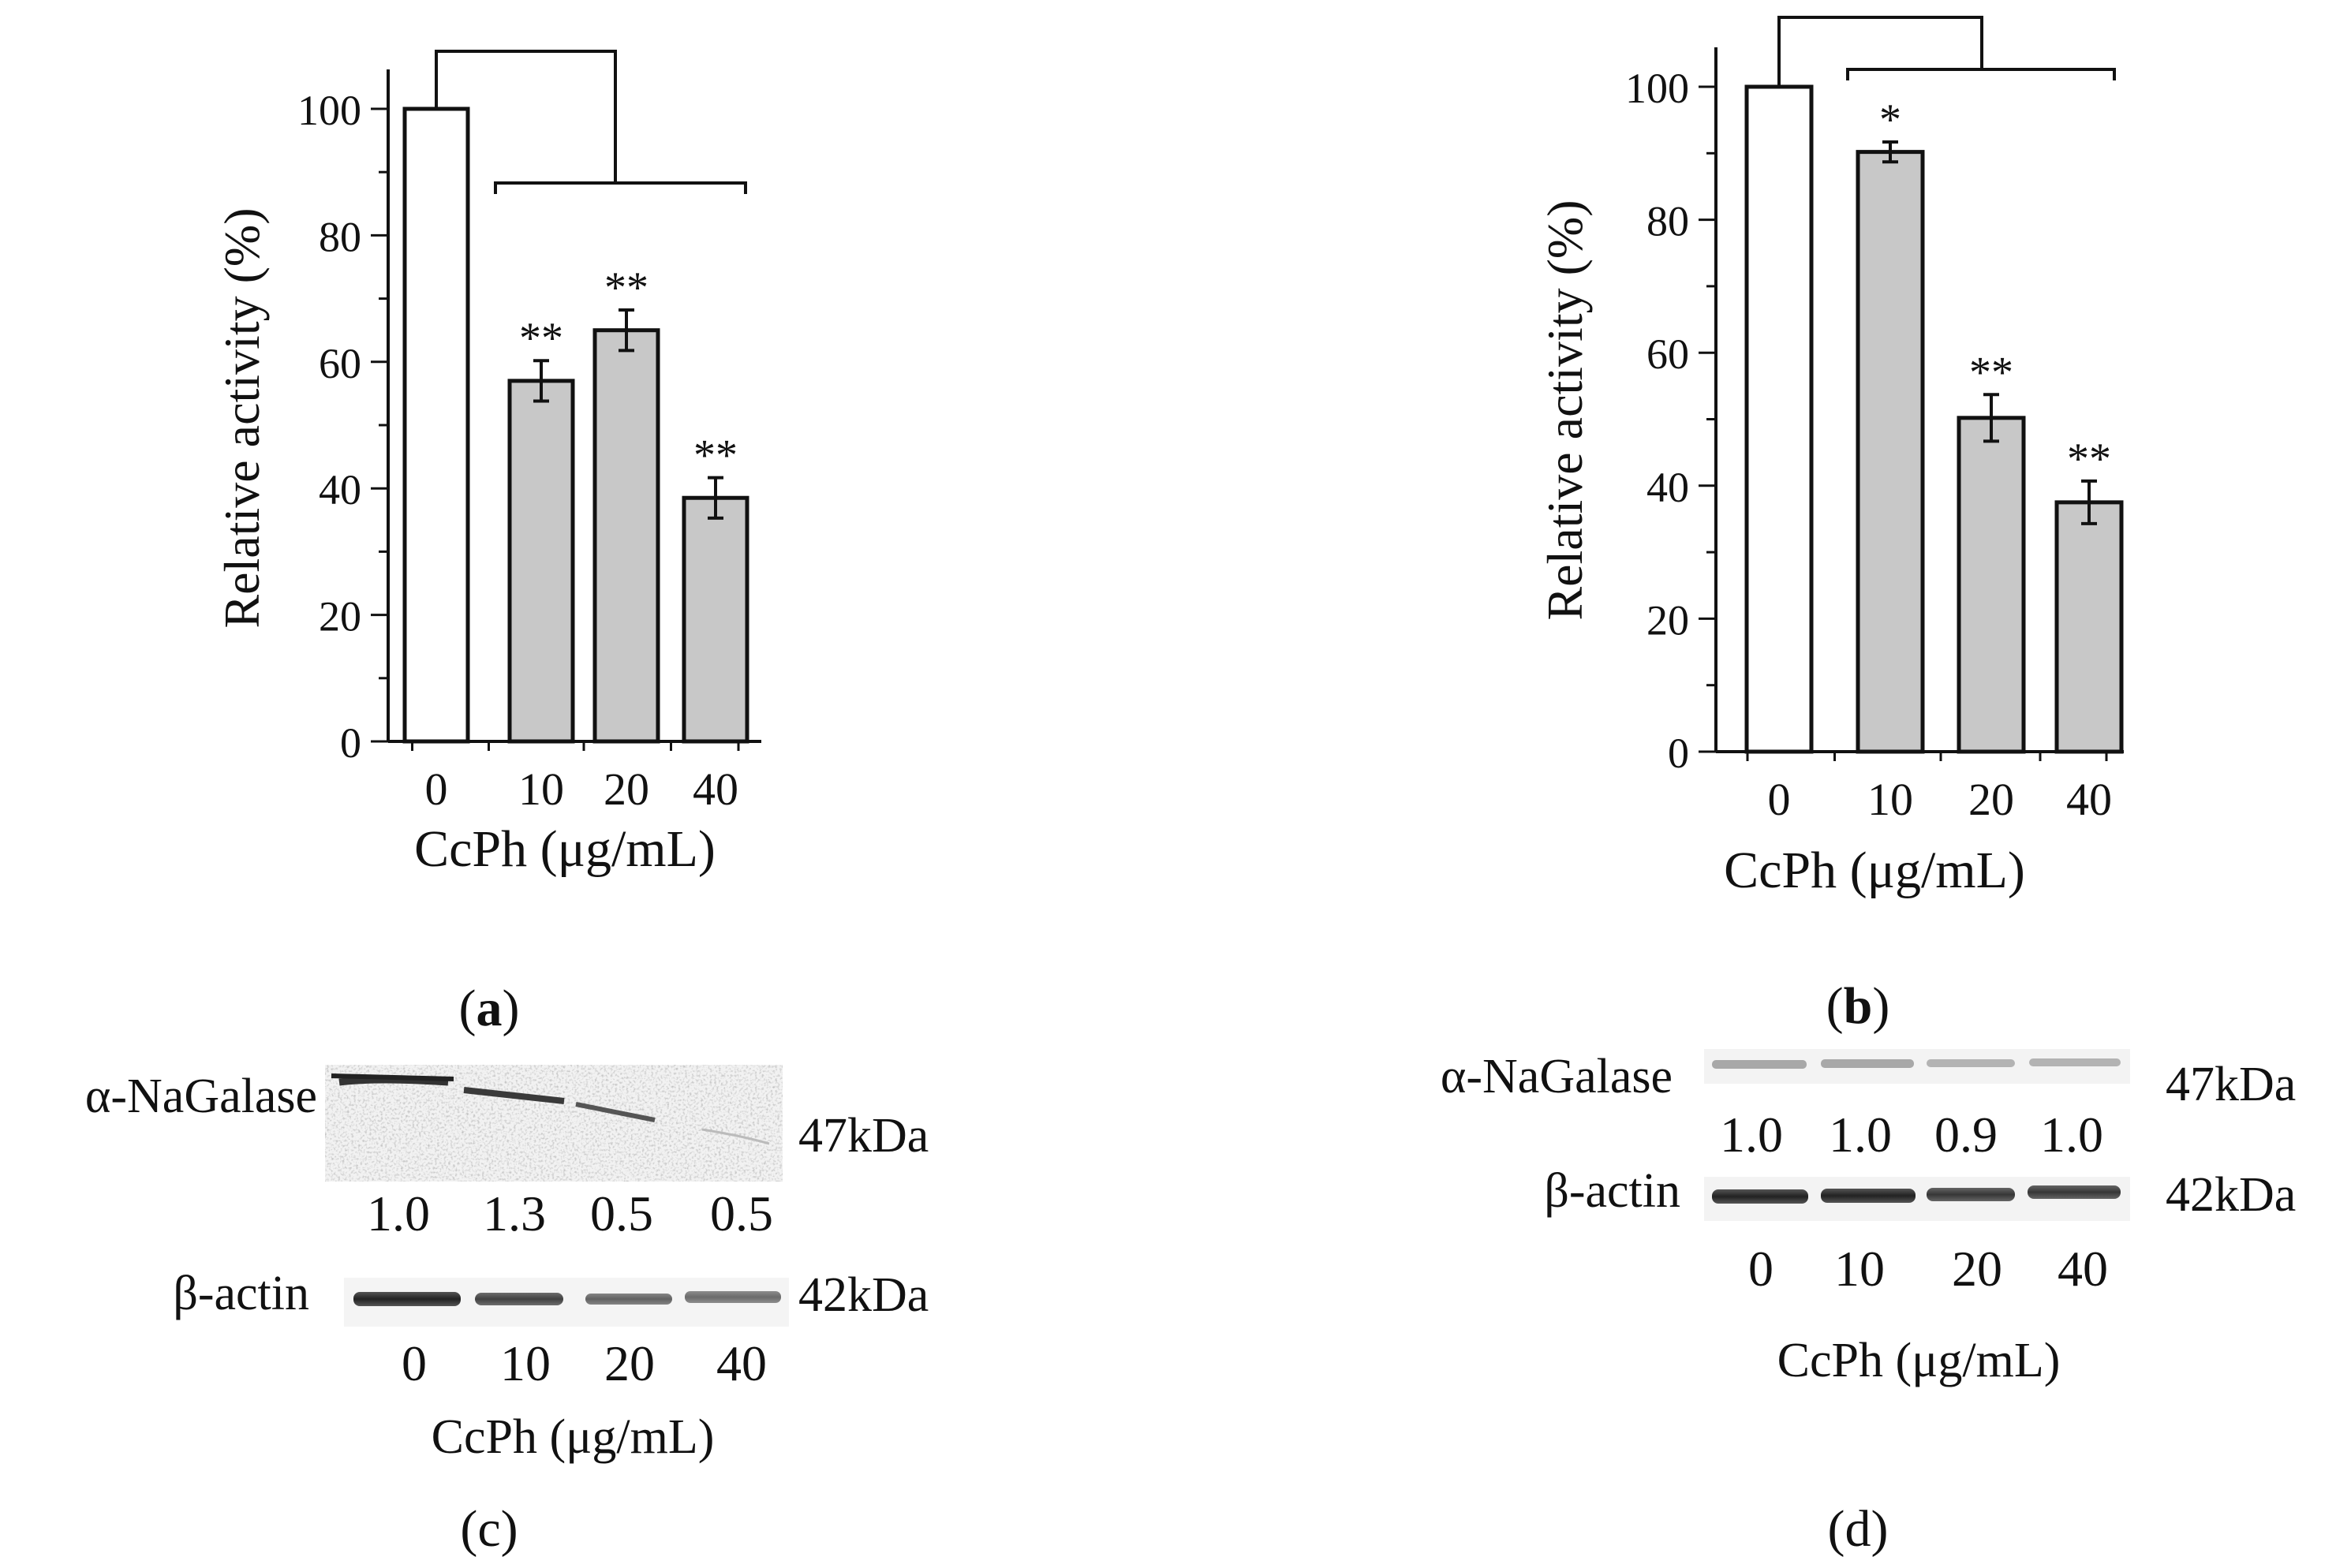 Image resolution: width=2351 pixels, height=1568 pixels. Describe the element at coordinates (1991, 799) in the screenshot. I see `chart-b-x-tick-label: 20` at that location.